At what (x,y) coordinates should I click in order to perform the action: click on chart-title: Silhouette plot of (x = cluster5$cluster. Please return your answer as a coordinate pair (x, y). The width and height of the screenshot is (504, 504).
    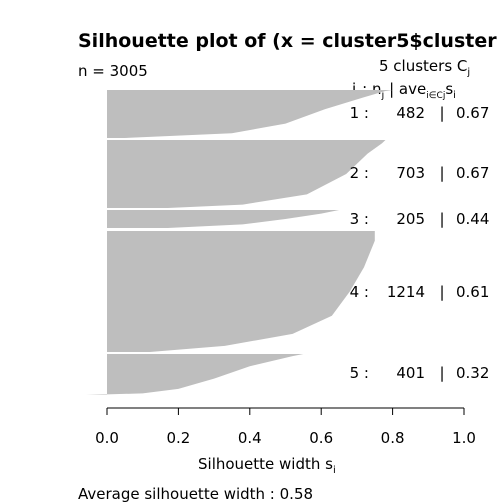
    Looking at the image, I should click on (287, 41).